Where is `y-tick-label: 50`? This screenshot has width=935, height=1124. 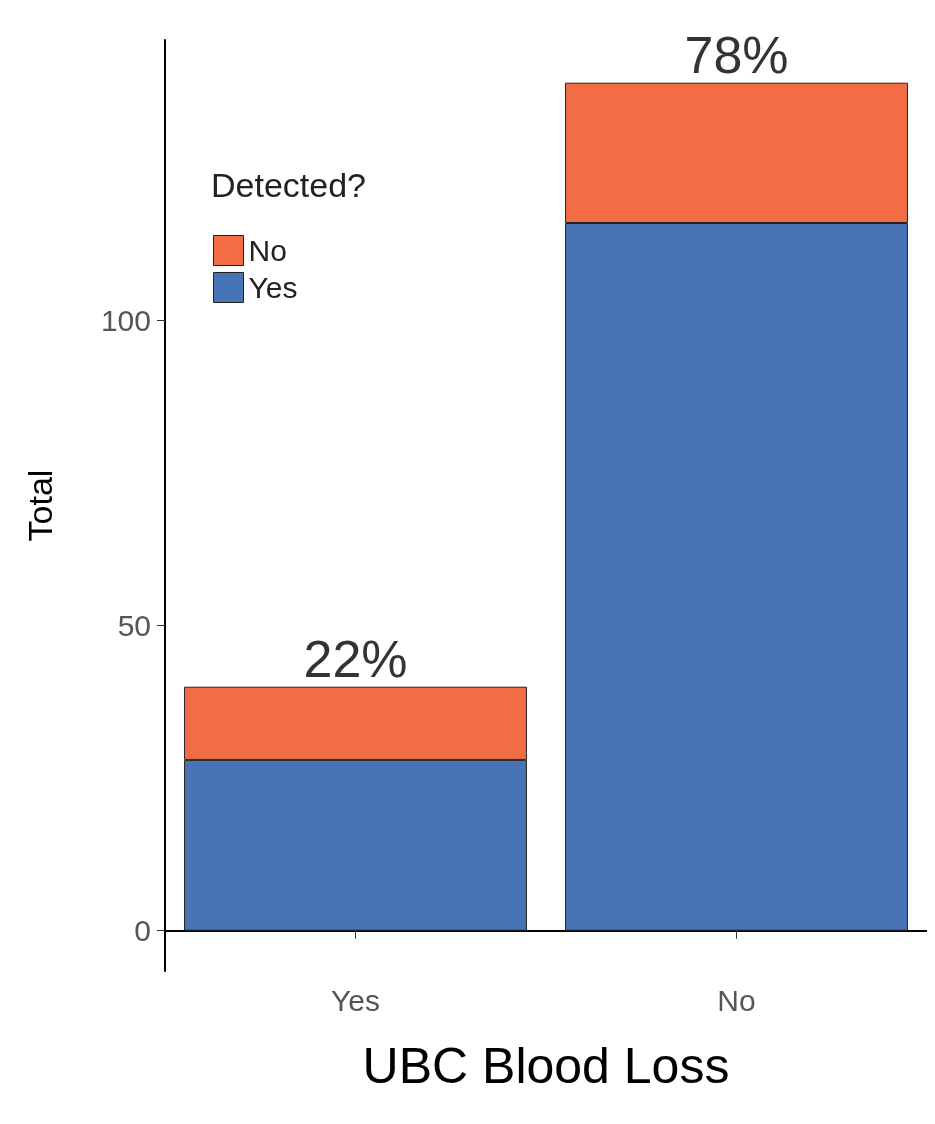
y-tick-label: 50 is located at coordinates (134, 626).